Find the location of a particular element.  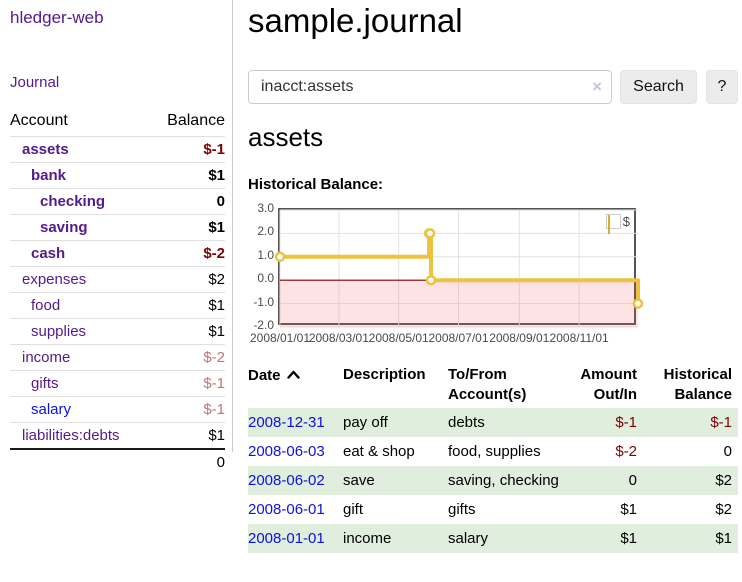

y-tick-label: 2.0 is located at coordinates (265, 231).